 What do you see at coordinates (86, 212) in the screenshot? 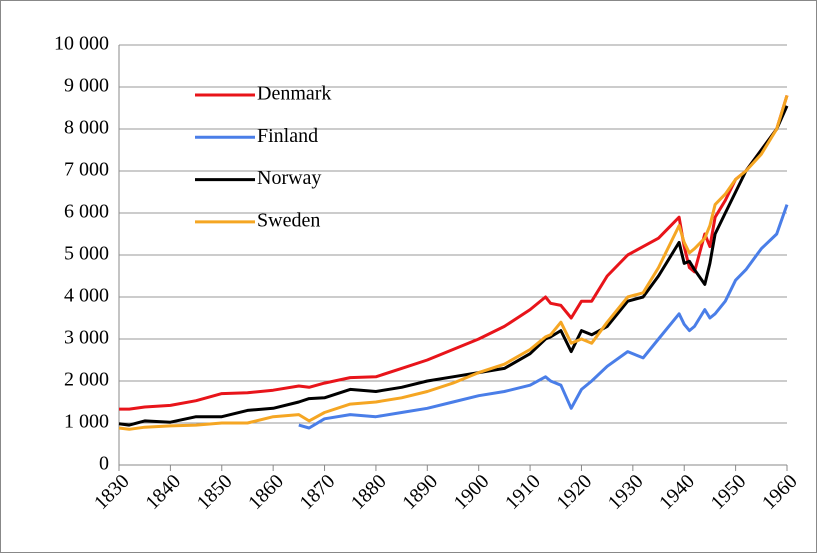
I see `y-tick-label: 6 000` at bounding box center [86, 212].